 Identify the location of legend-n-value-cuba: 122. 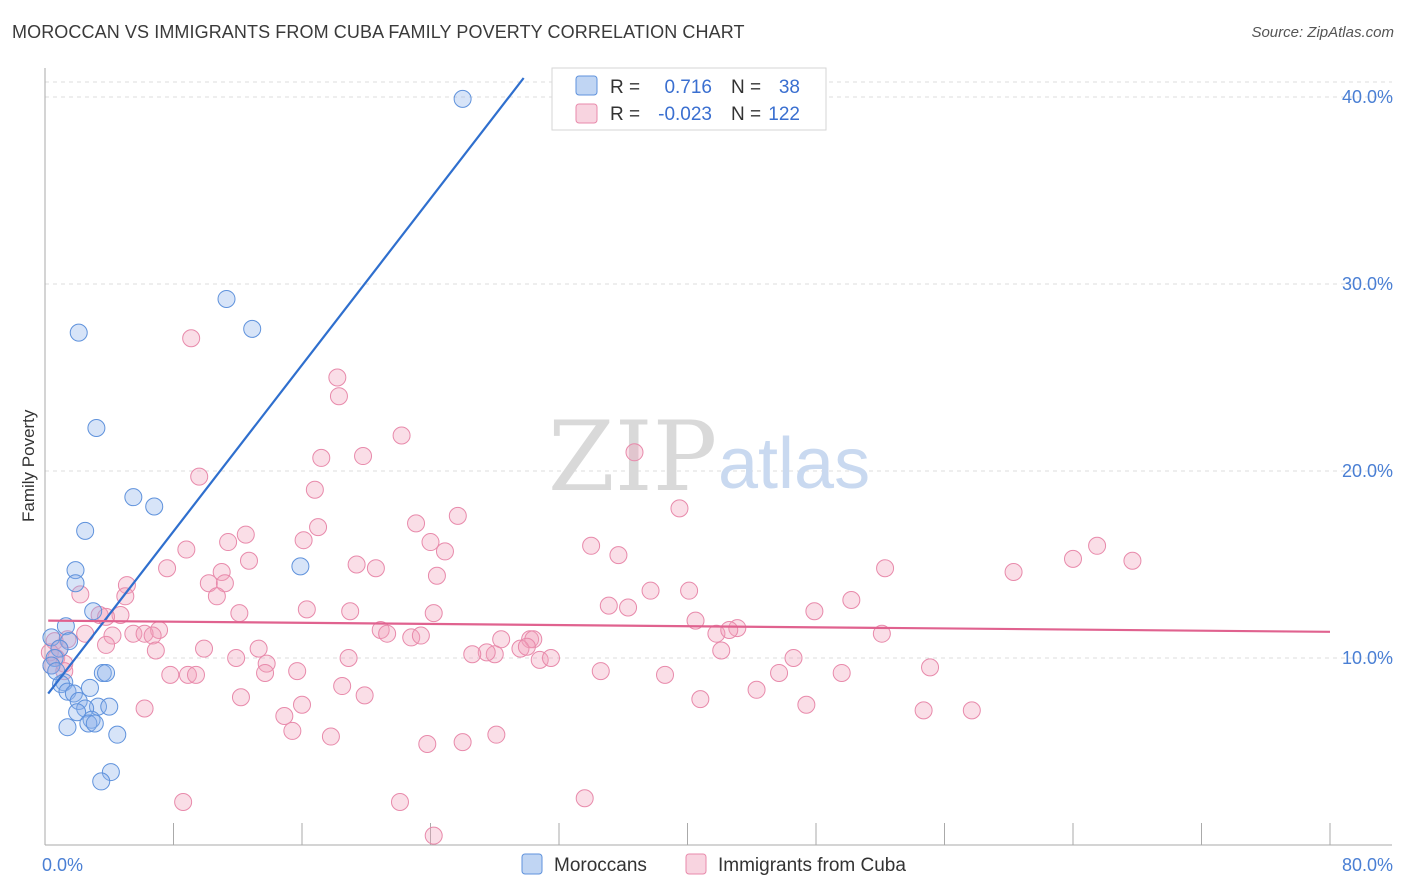
(784, 114).